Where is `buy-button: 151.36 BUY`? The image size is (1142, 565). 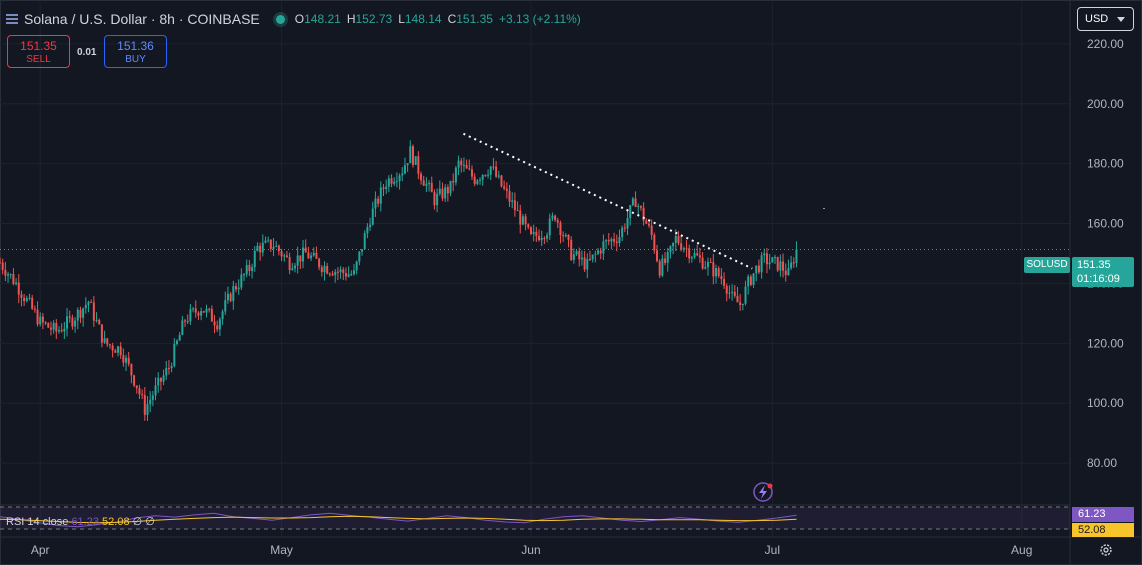 buy-button: 151.36 BUY is located at coordinates (135, 51).